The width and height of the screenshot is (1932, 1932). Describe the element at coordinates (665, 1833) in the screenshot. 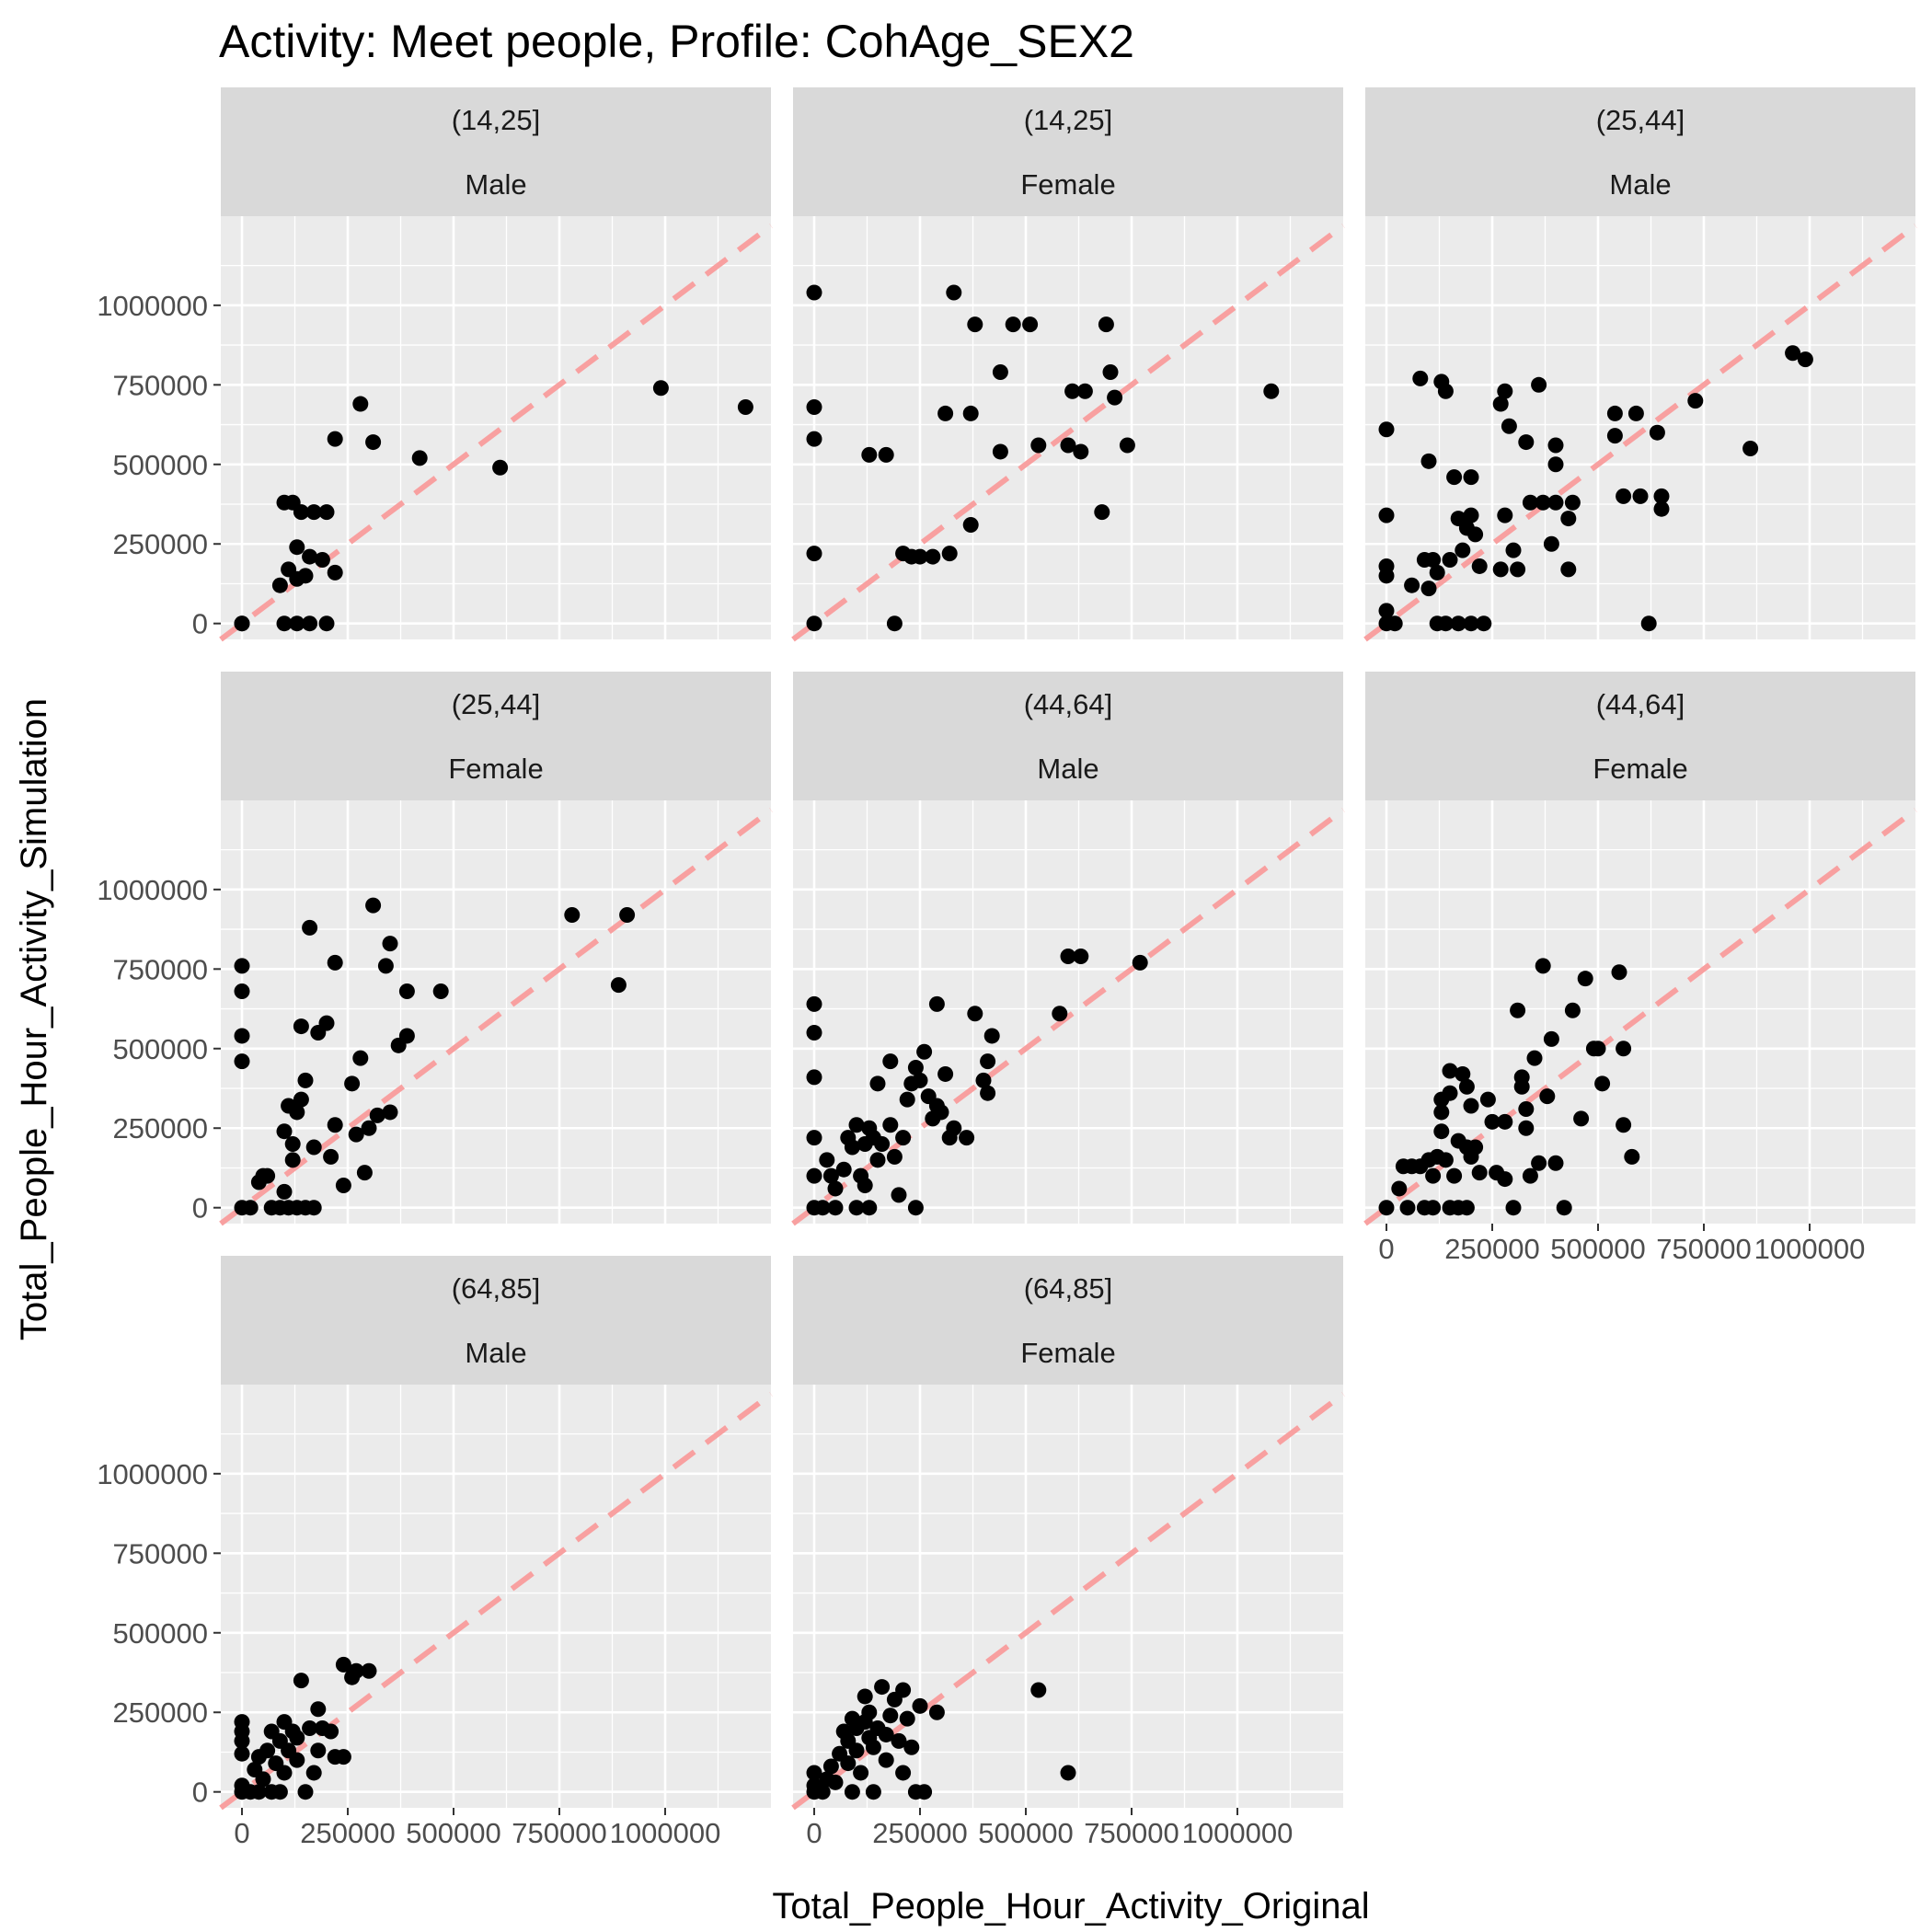

I see `x-tick-label: 1000000` at that location.